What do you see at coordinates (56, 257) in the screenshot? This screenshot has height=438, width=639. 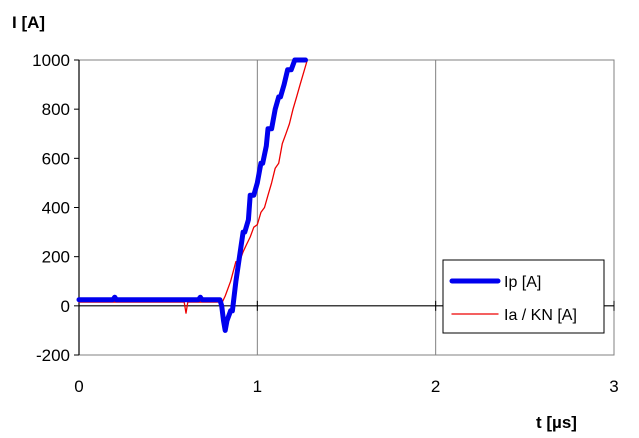 I see `y-tick-label-2: 200` at bounding box center [56, 257].